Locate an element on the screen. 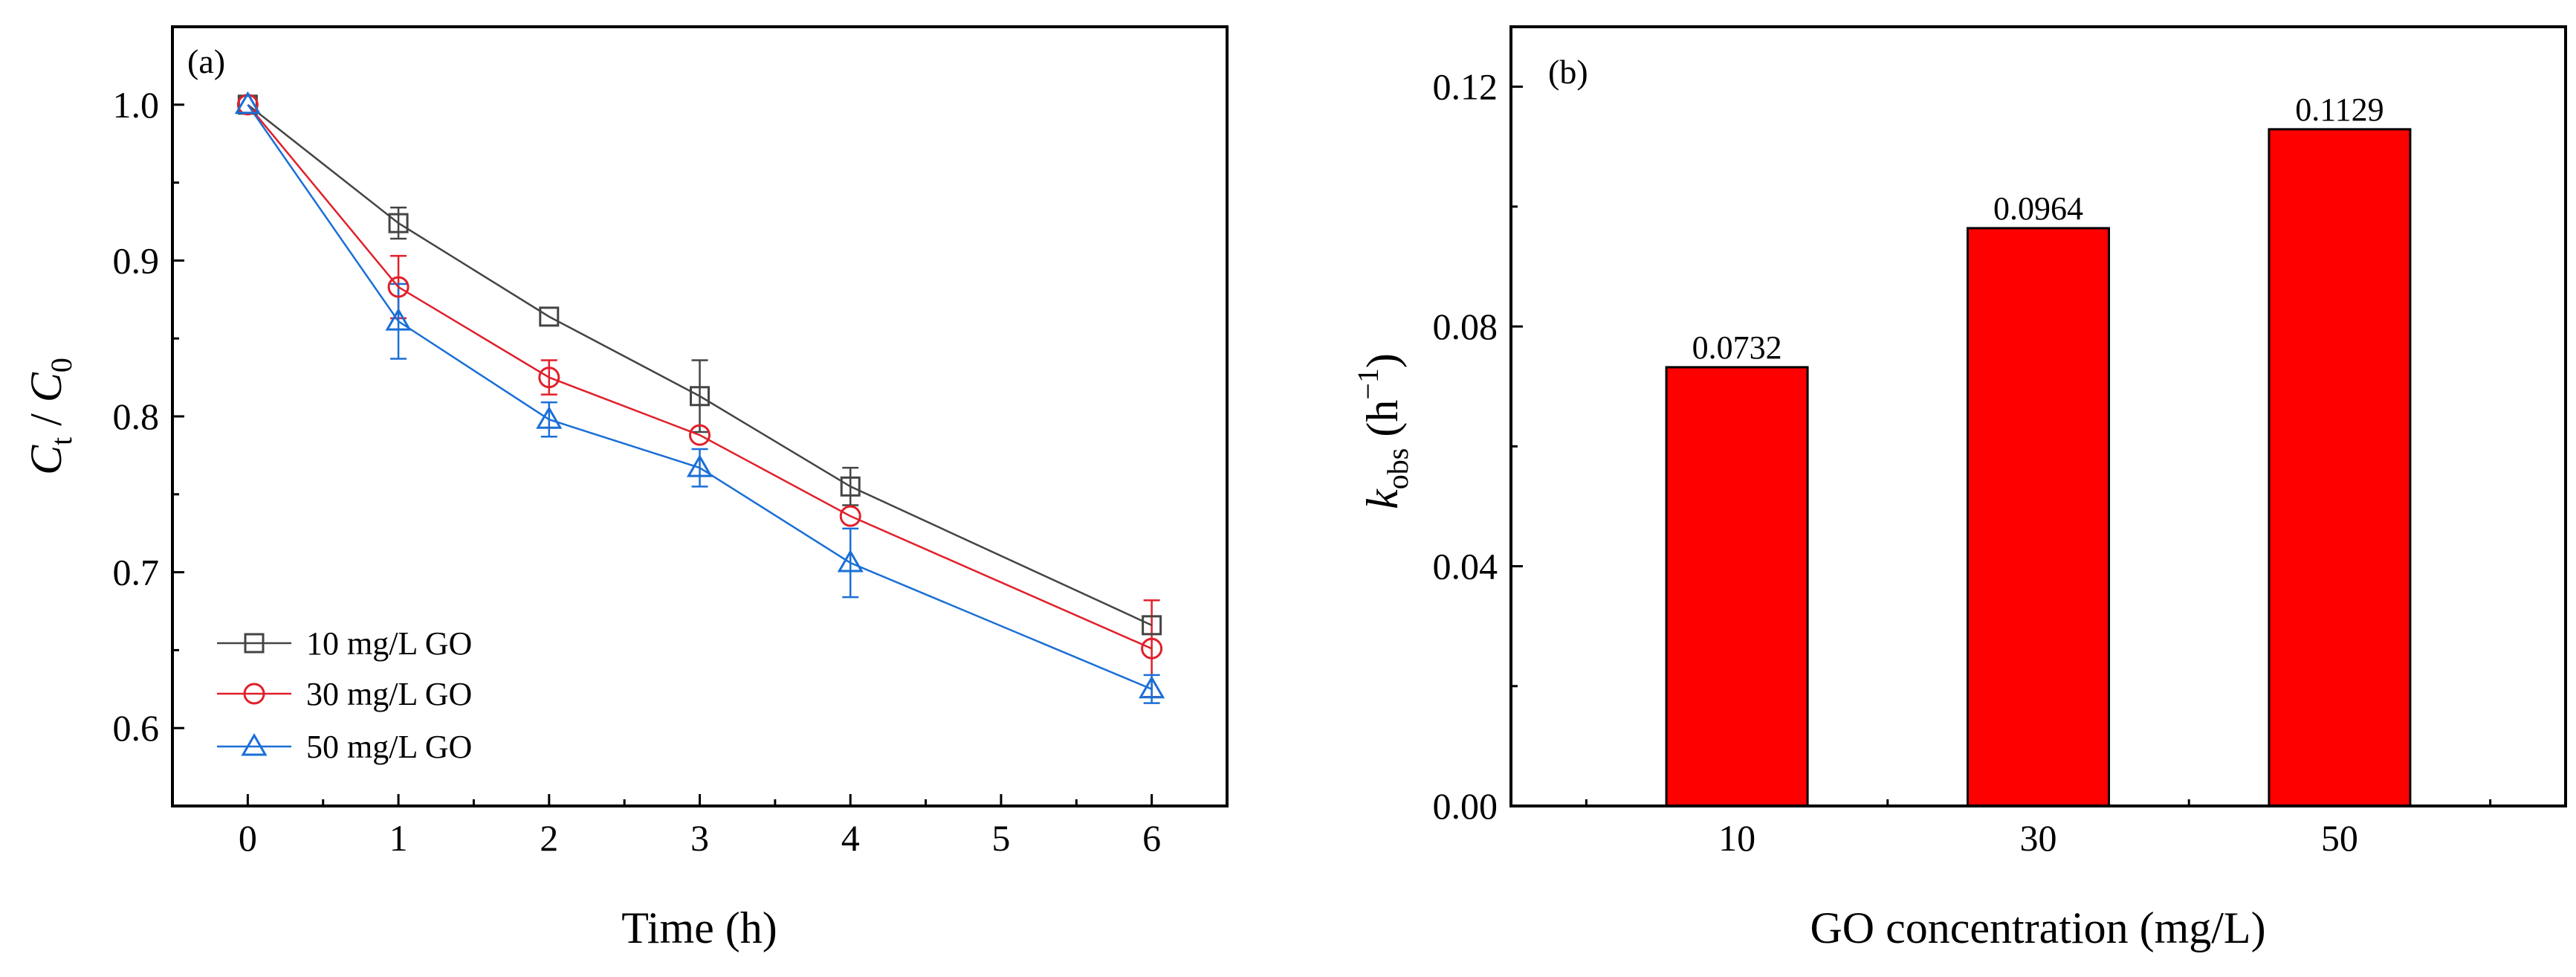 The height and width of the screenshot is (977, 2576). a-ylabel-t: t is located at coordinates (61, 441).